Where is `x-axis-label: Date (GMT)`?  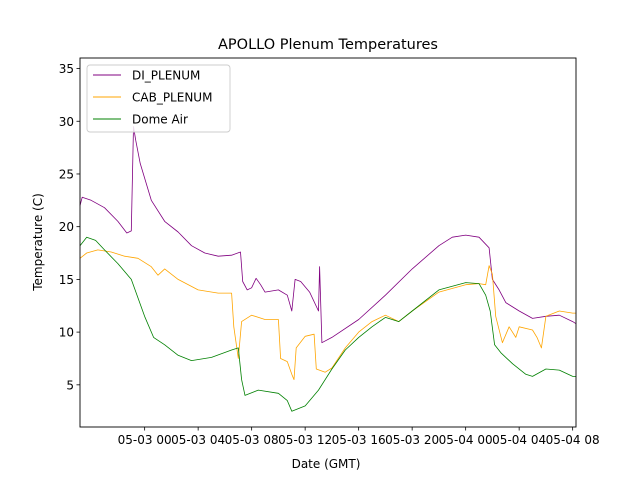 x-axis-label: Date (GMT) is located at coordinates (326, 464).